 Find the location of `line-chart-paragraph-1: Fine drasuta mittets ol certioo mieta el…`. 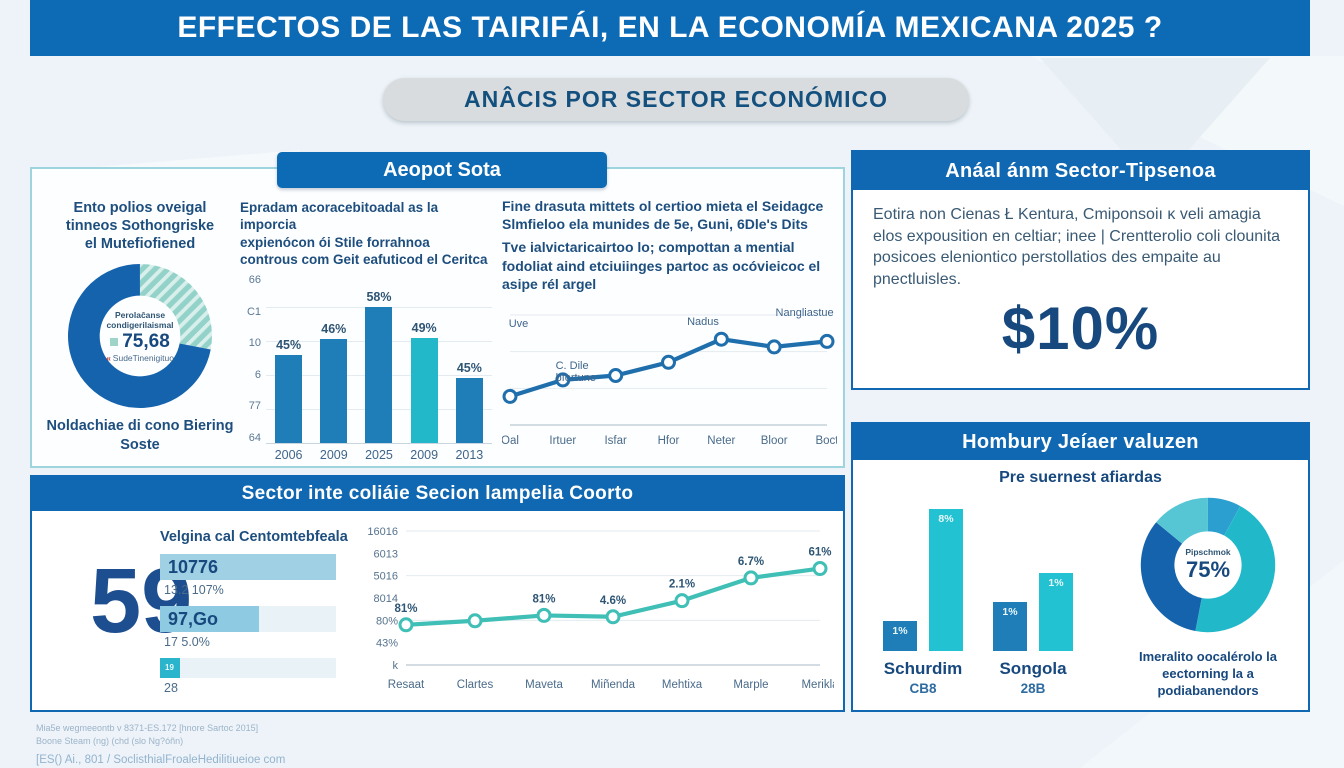

line-chart-paragraph-1: Fine drasuta mittets ol certioo mieta el… is located at coordinates (663, 215).